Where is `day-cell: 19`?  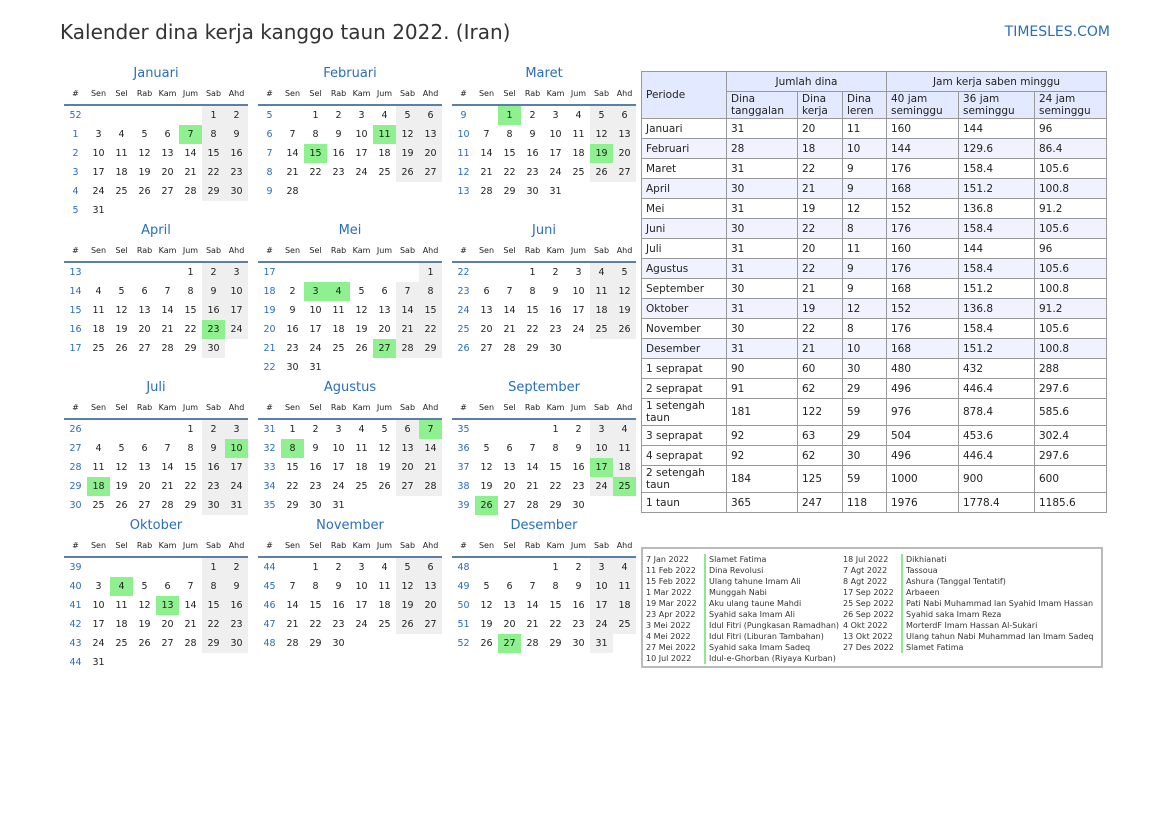
day-cell: 19 is located at coordinates (384, 467).